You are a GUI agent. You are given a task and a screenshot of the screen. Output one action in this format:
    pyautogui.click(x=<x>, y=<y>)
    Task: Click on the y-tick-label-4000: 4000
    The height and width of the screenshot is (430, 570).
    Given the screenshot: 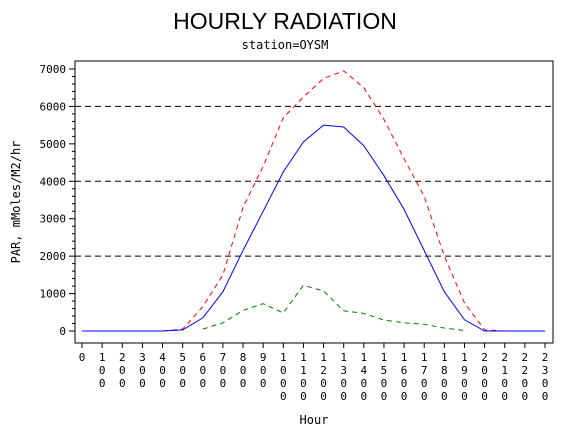 What is the action you would take?
    pyautogui.click(x=53, y=181)
    